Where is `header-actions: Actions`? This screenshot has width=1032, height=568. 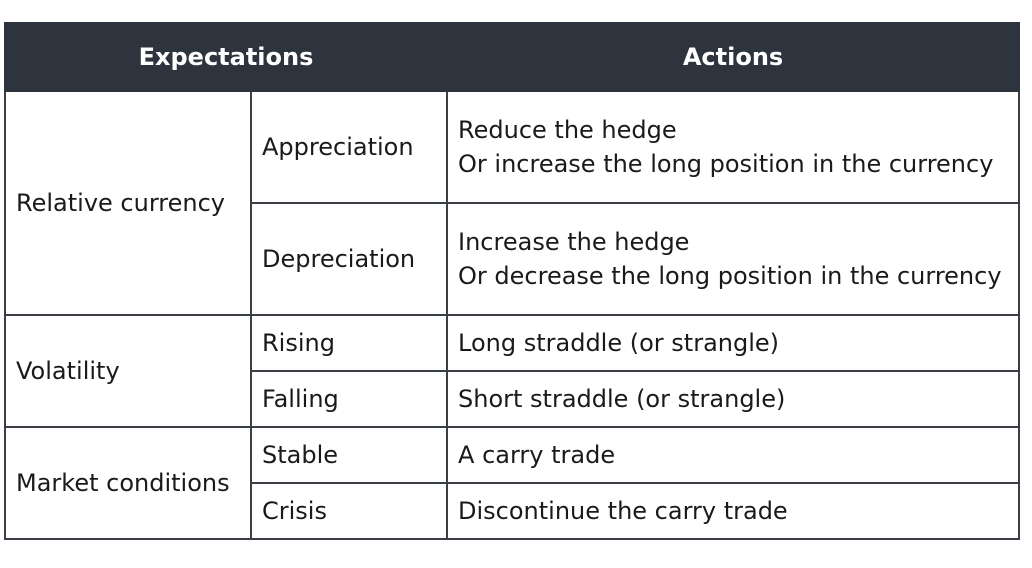
header-actions: Actions is located at coordinates (733, 57).